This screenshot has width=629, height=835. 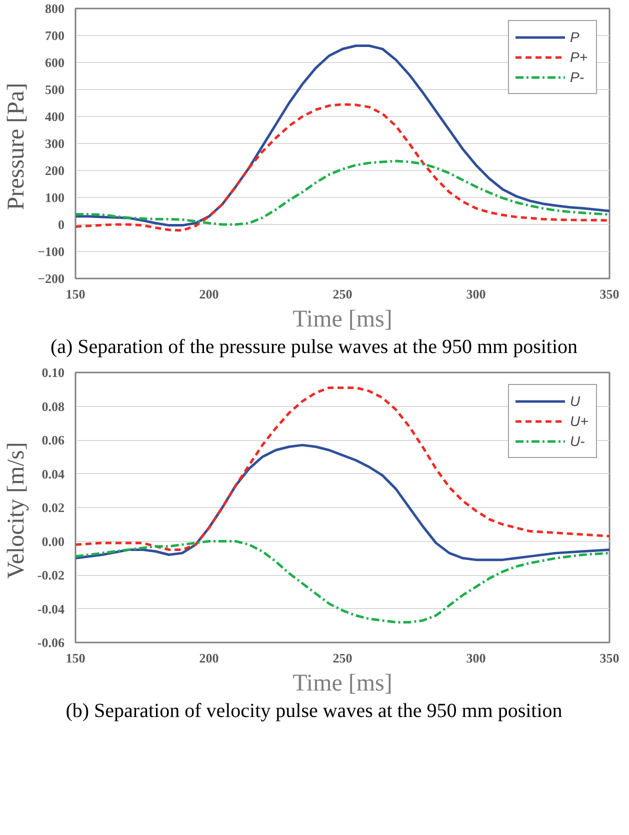 I want to click on legend-label: U+, so click(x=580, y=421).